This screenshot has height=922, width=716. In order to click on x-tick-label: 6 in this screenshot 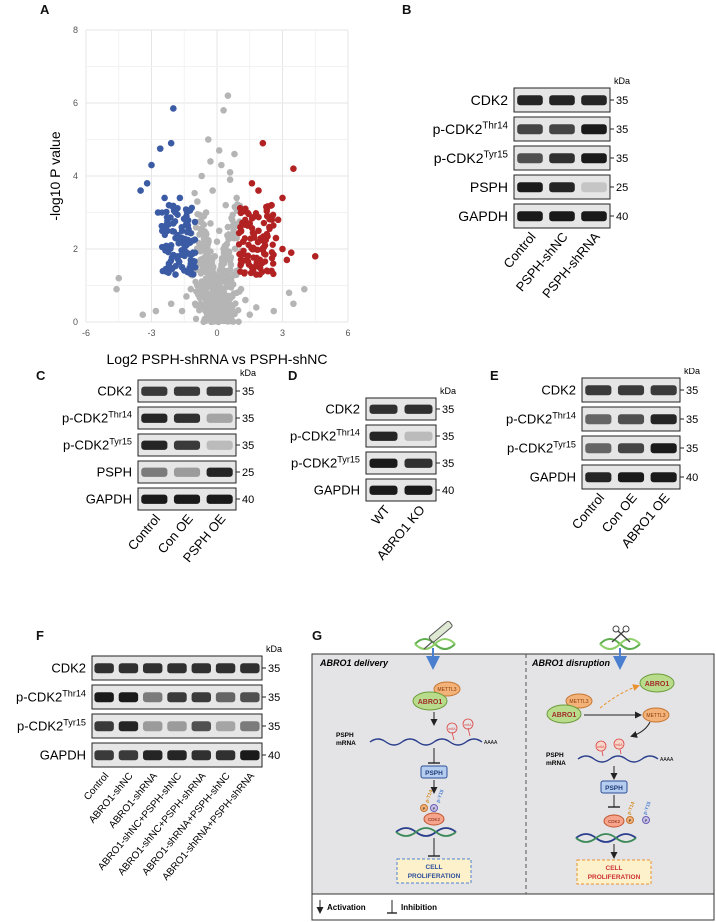, I will do `click(347, 333)`.